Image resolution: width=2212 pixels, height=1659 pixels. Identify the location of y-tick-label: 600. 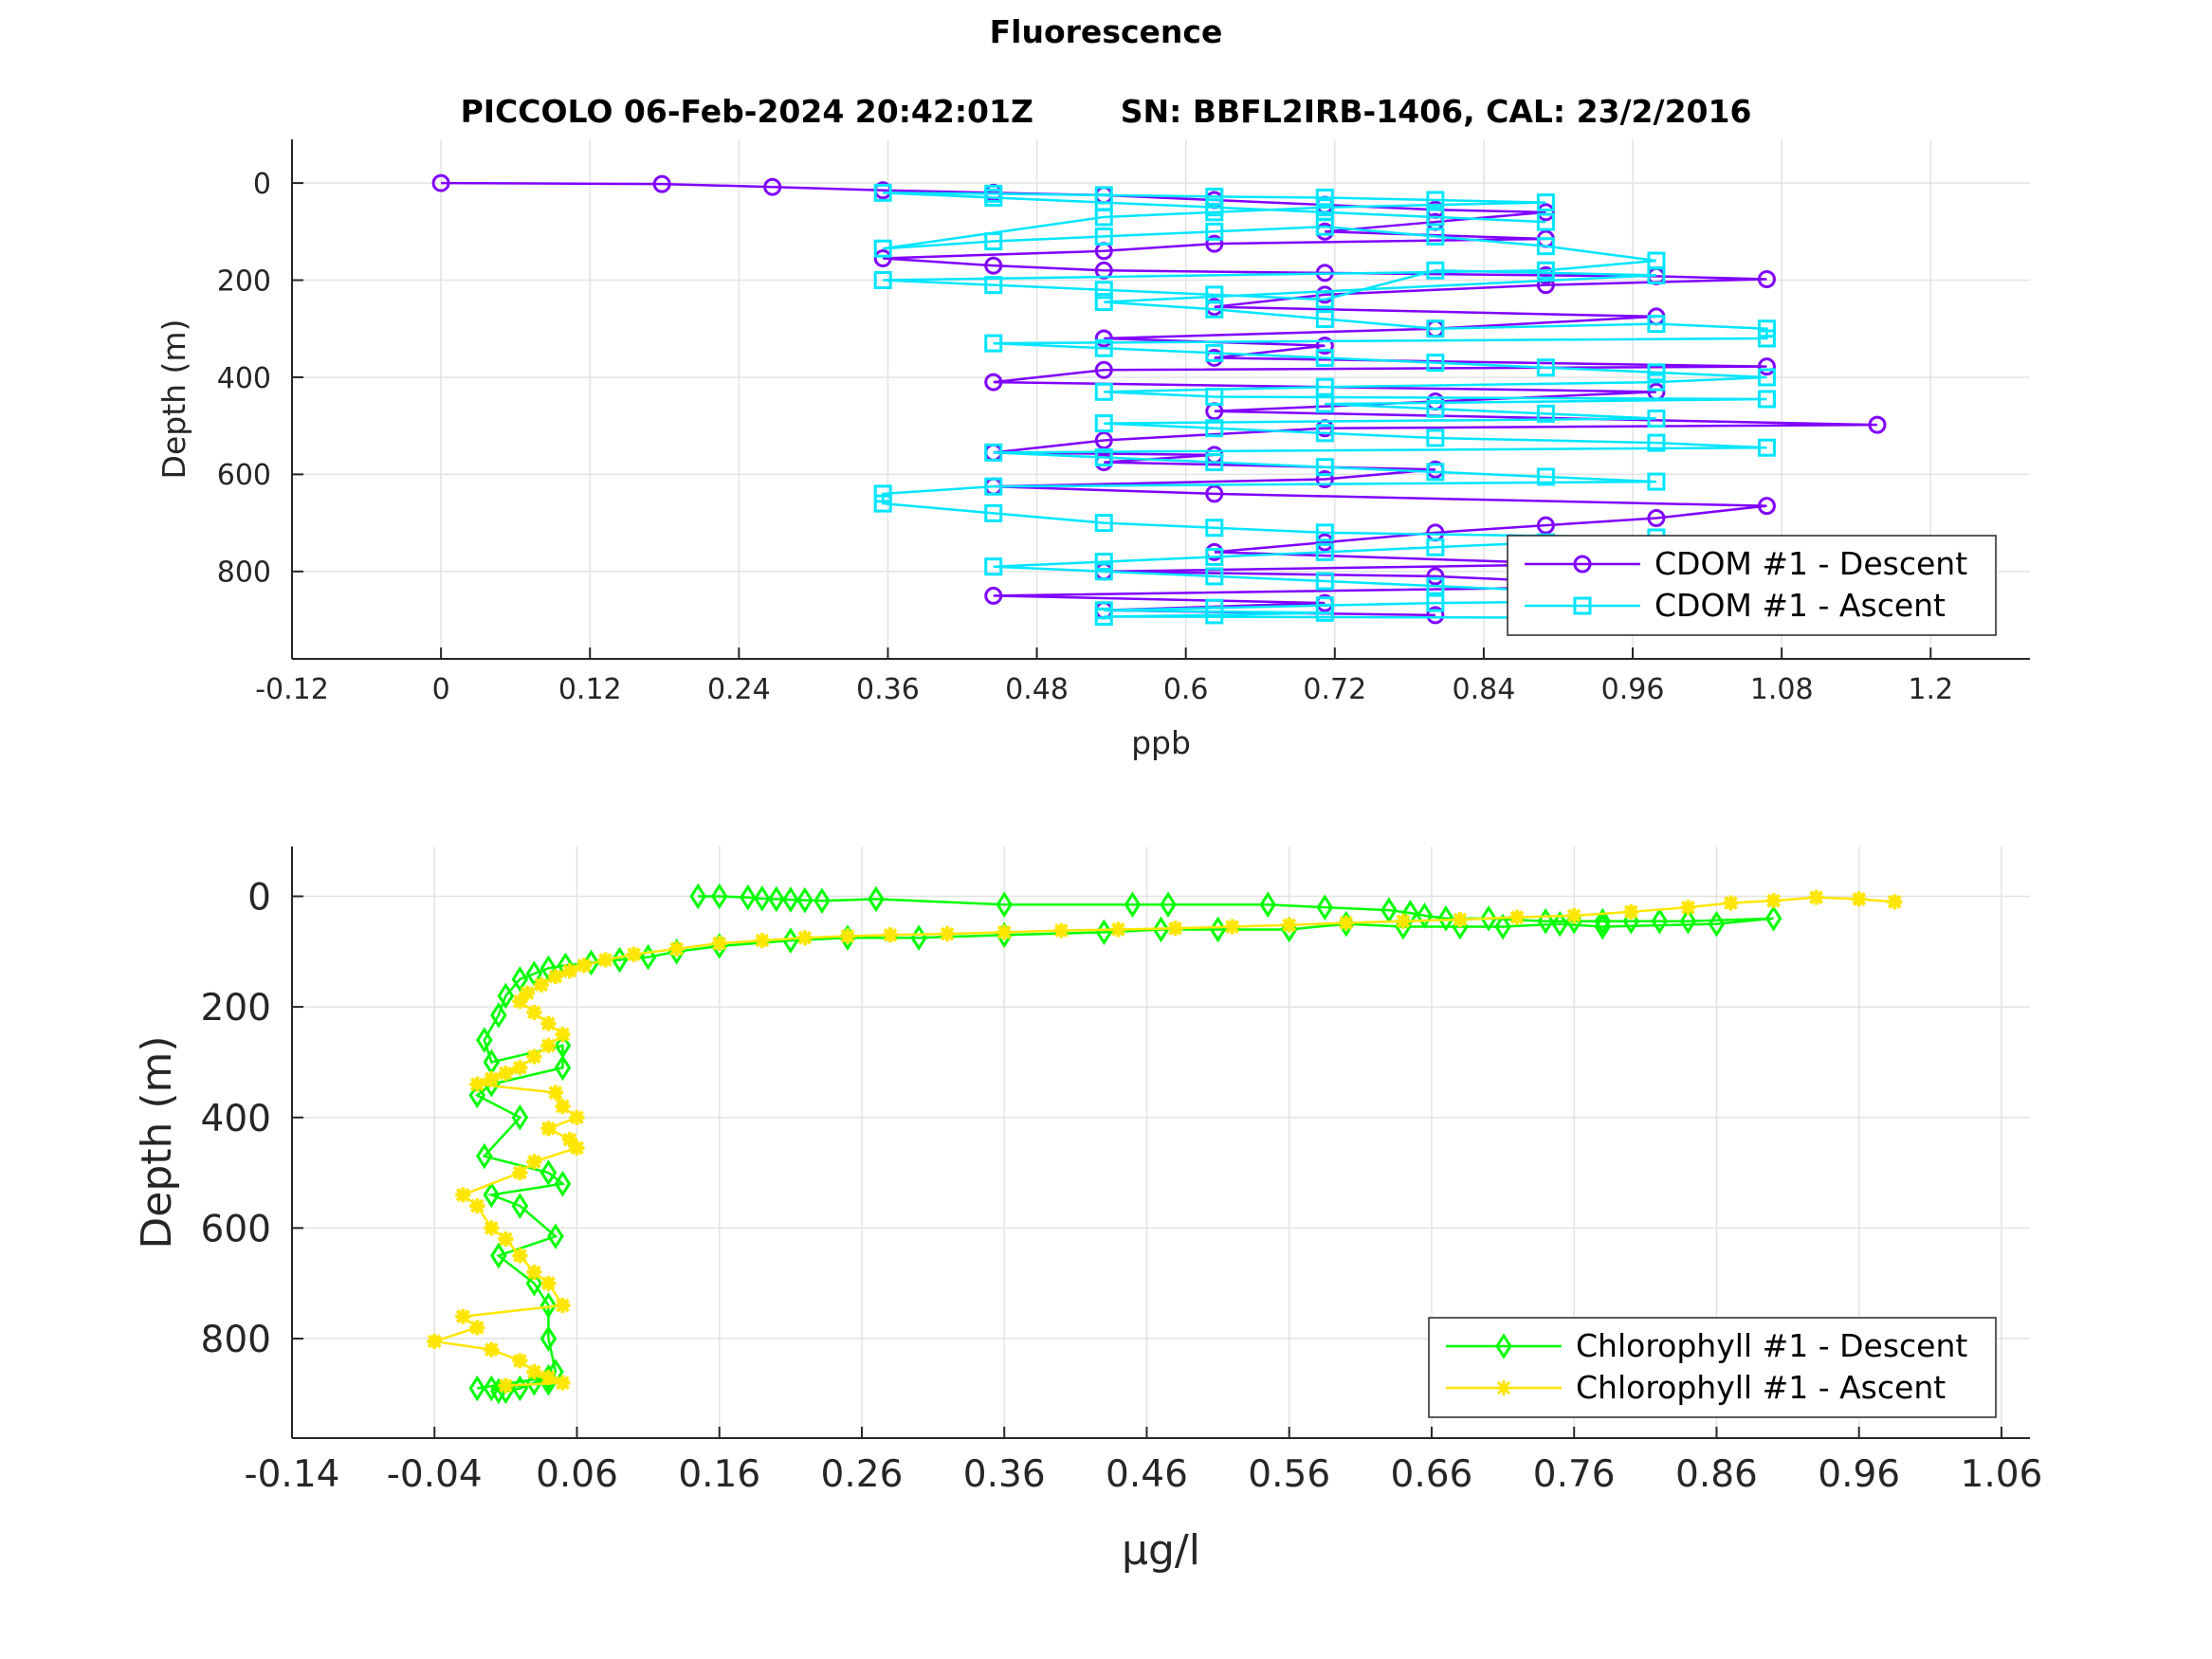
(236, 1229).